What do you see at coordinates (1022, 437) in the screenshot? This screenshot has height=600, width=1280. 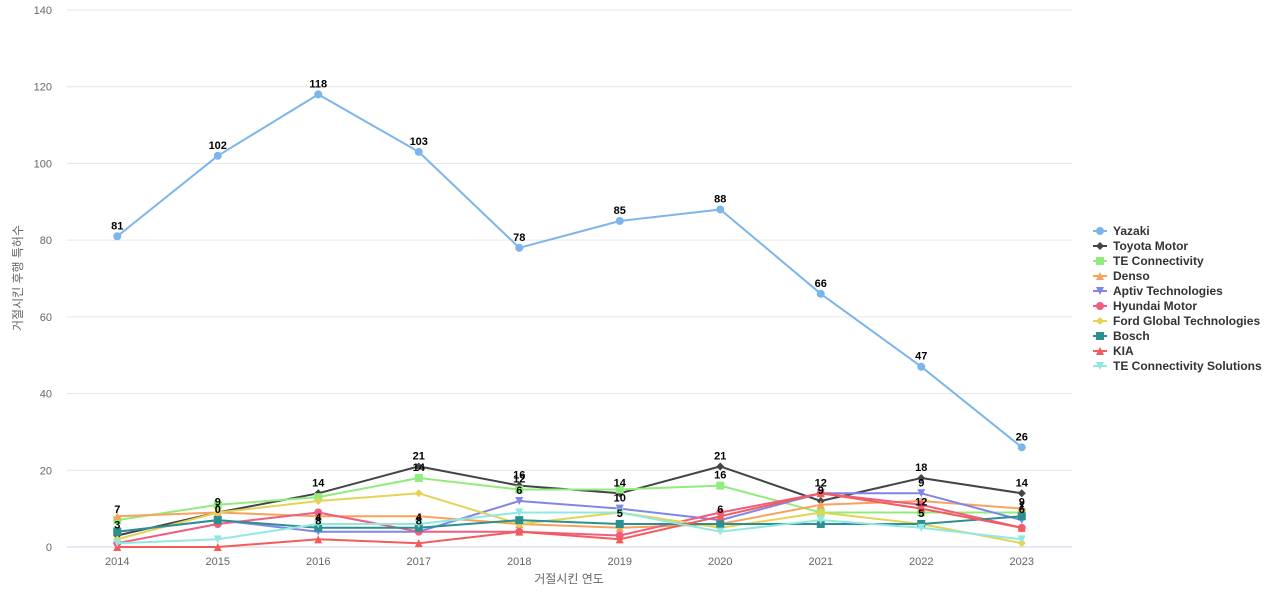 I see `data-label: 26` at bounding box center [1022, 437].